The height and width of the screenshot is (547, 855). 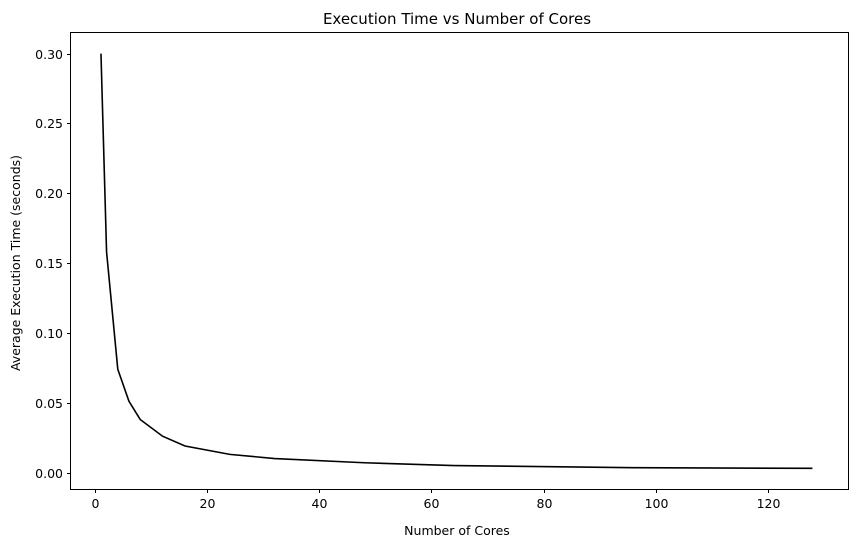 What do you see at coordinates (208, 503) in the screenshot?
I see `x-tick-label: 20` at bounding box center [208, 503].